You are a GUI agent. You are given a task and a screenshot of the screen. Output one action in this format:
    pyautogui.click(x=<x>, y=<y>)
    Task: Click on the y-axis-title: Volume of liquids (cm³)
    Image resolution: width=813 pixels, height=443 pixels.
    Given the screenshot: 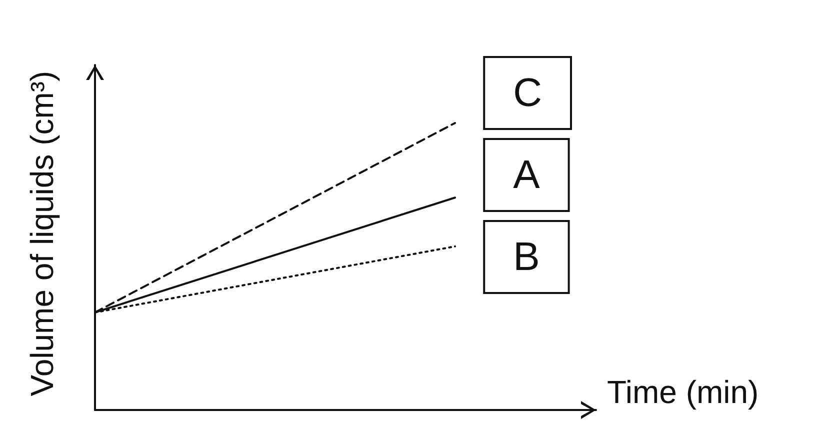 What is the action you would take?
    pyautogui.click(x=42, y=233)
    